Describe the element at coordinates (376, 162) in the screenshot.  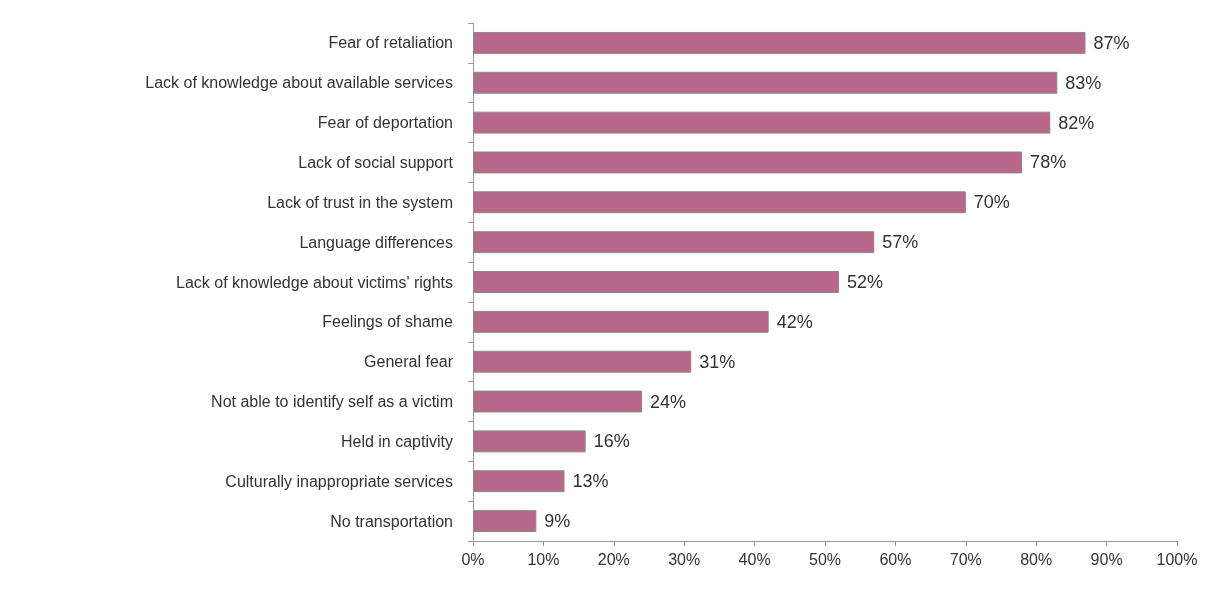
I see `y-tick-label: Lack of social support` at that location.